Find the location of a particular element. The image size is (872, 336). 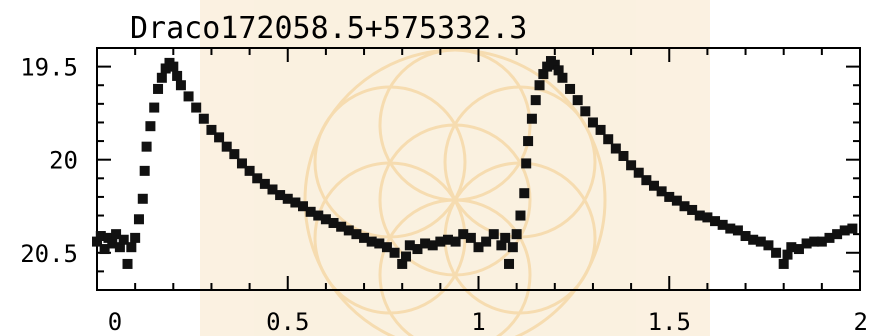

y-tick-label: 19.5 is located at coordinates (49, 68).